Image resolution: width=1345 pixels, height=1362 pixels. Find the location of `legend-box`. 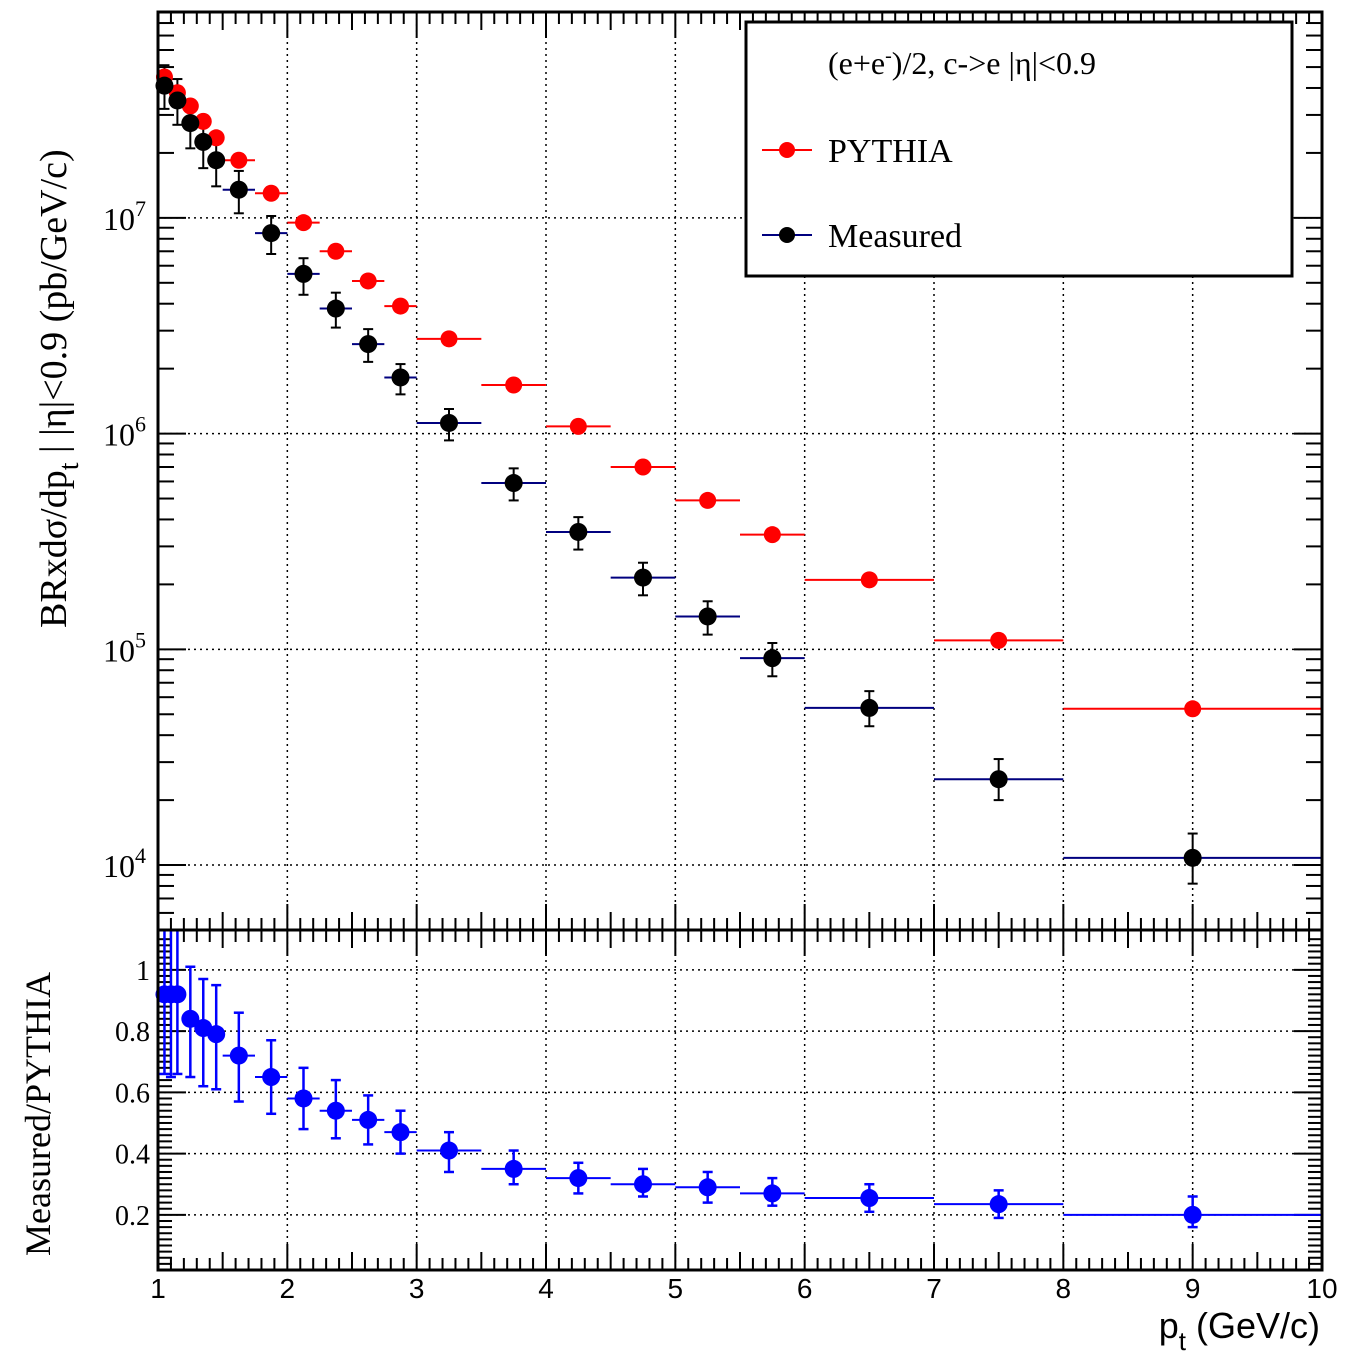

legend-box is located at coordinates (1019, 149).